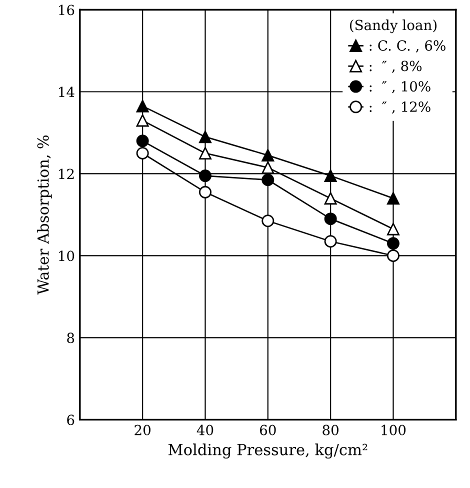  Describe the element at coordinates (394, 430) in the screenshot. I see `x-tick-label: 100` at that location.